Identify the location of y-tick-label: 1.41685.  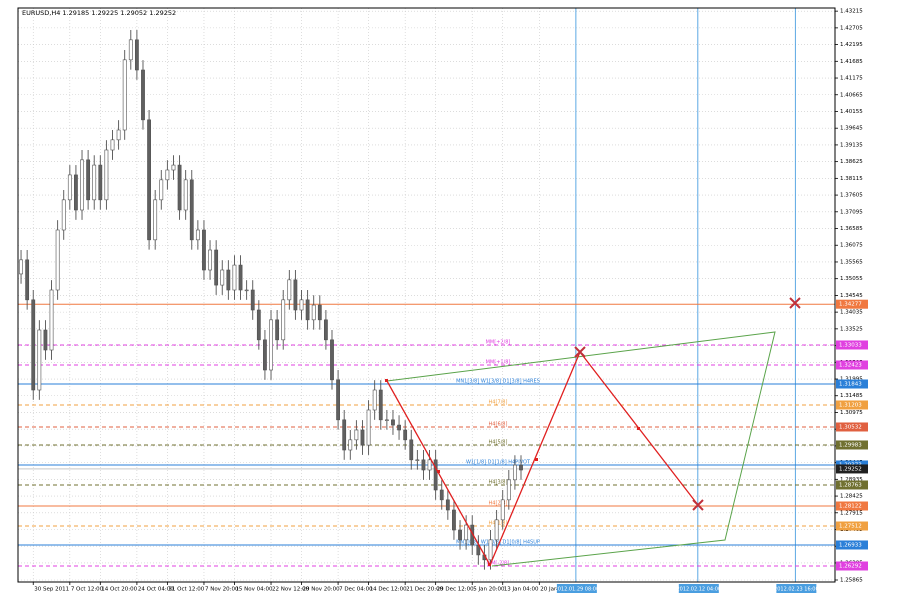
(851, 62).